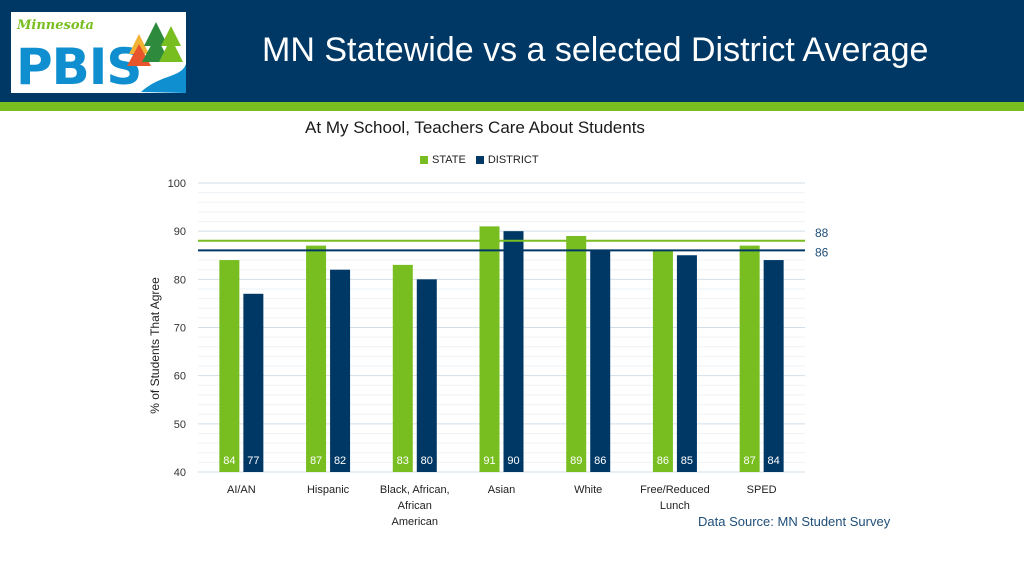 The height and width of the screenshot is (576, 1024). What do you see at coordinates (822, 252) in the screenshot?
I see `reference-line-label: 86` at bounding box center [822, 252].